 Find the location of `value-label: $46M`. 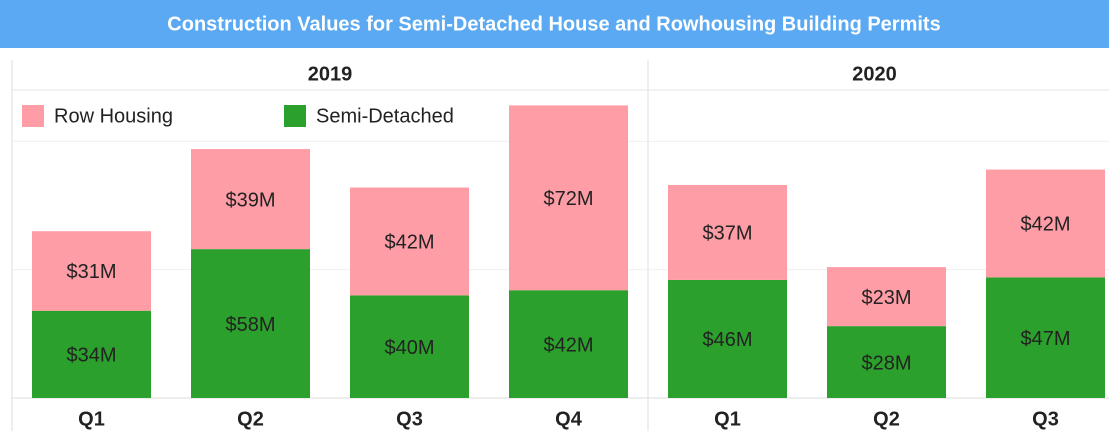

value-label: $46M is located at coordinates (727, 340).